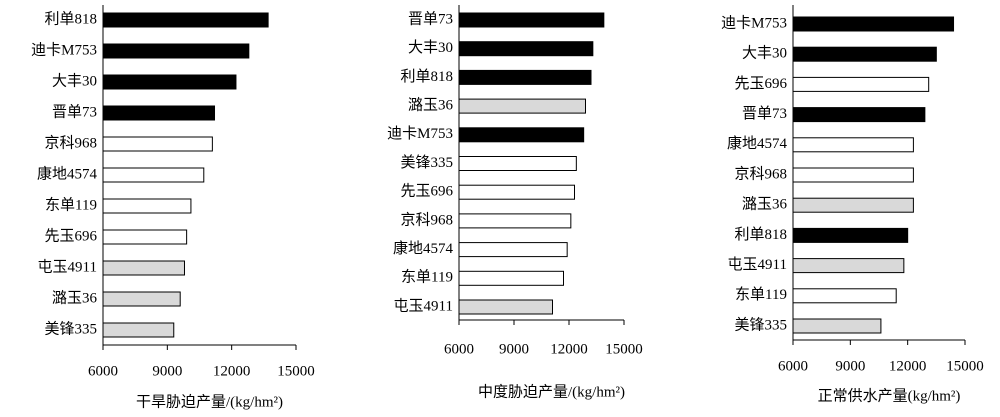  I want to click on x-axis-title: 干旱胁迫产量/(kg/hm²), so click(209, 401).